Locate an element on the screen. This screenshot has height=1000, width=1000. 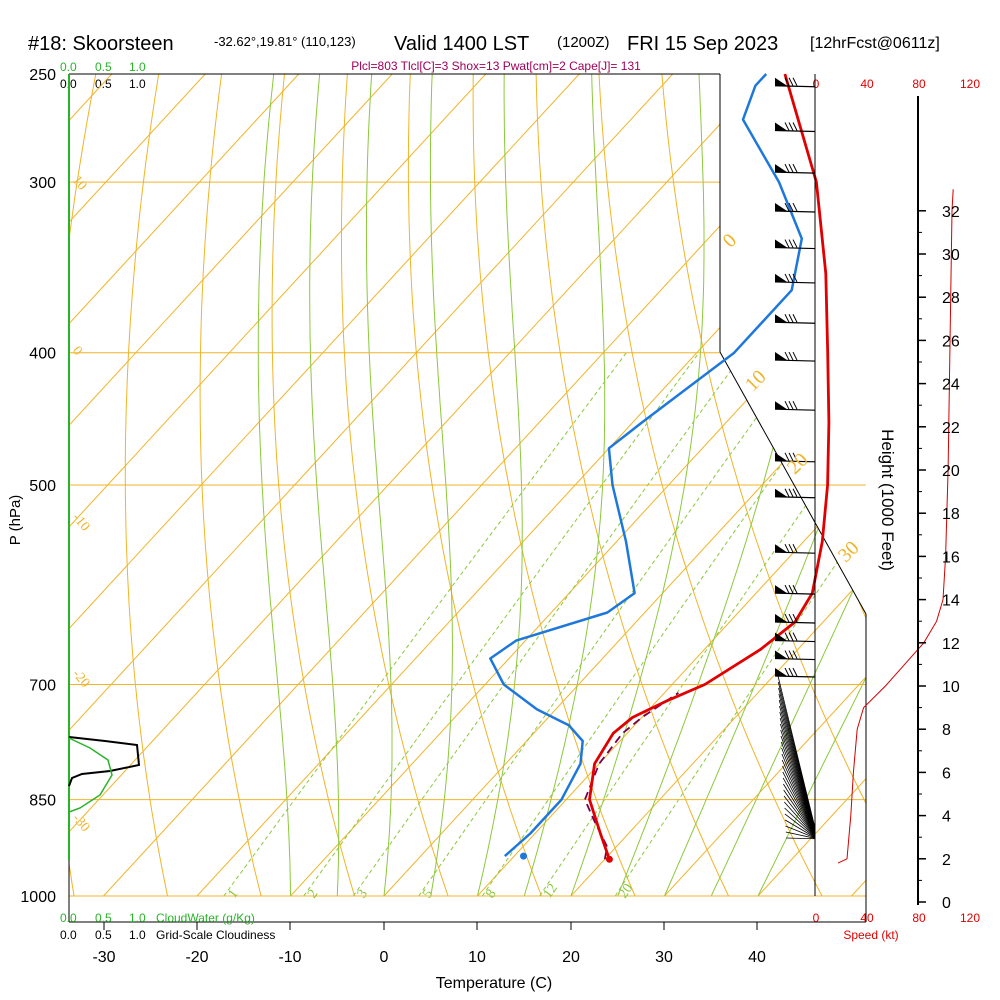
height-tick-label: 32 is located at coordinates (951, 212).